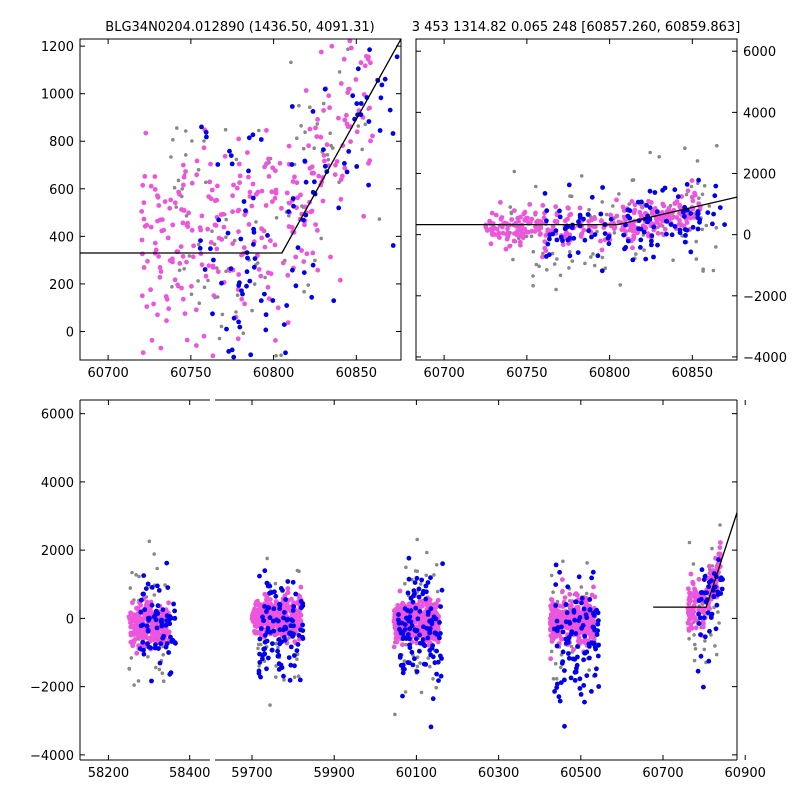 The image size is (800, 800). Describe the element at coordinates (356, 373) in the screenshot. I see `x-tick-label: 60850` at that location.